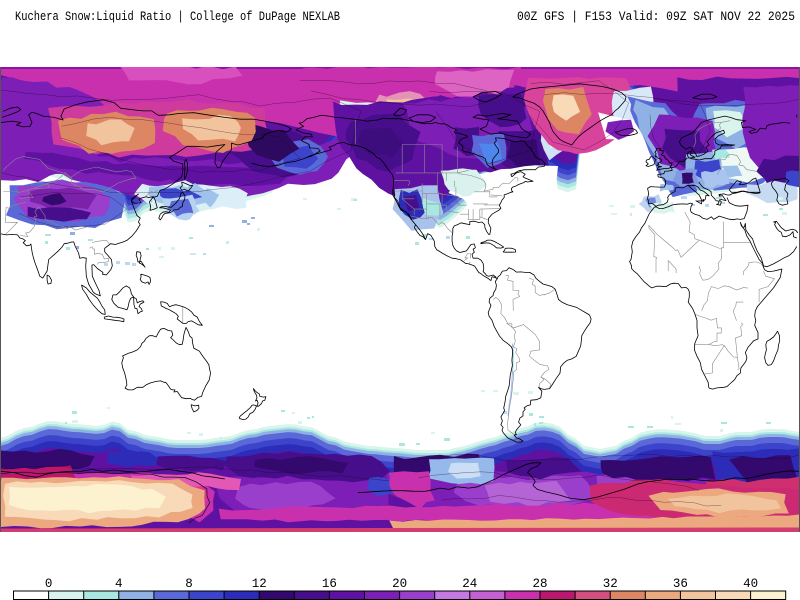 The image size is (800, 600). Describe the element at coordinates (49, 584) in the screenshot. I see `svg-text: 0` at that location.